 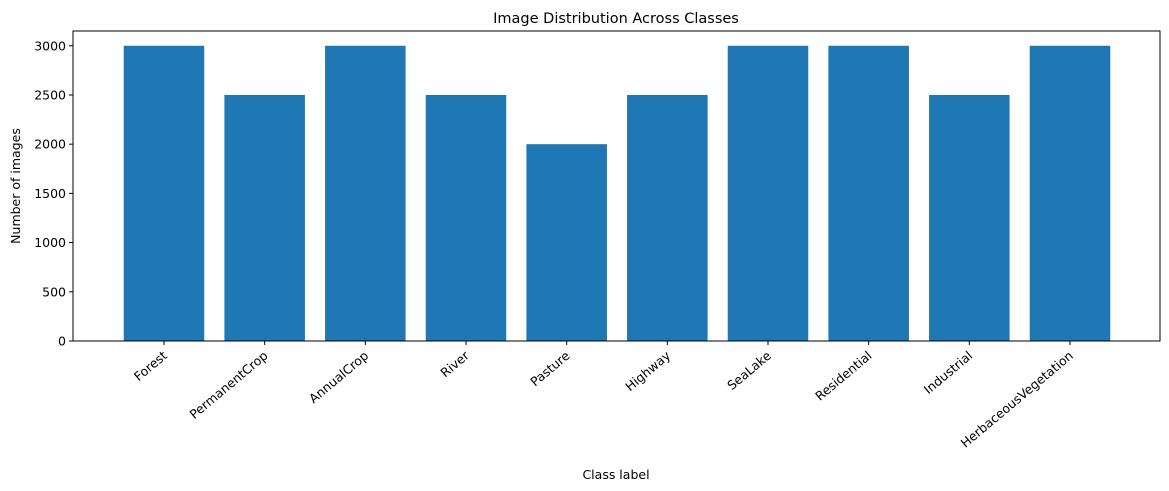 What do you see at coordinates (264, 217) in the screenshot?
I see `bar-permanentcrop` at bounding box center [264, 217].